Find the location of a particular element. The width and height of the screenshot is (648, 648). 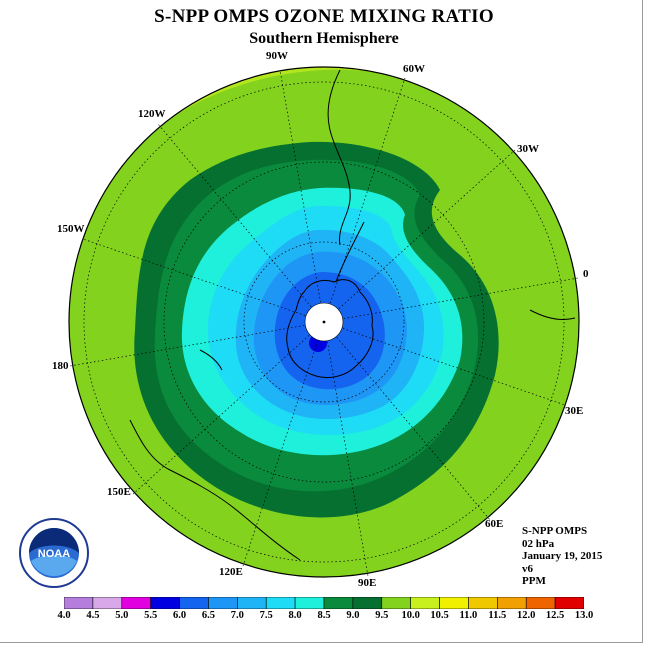

colorbar-tick-label: 8.0 is located at coordinates (295, 615).